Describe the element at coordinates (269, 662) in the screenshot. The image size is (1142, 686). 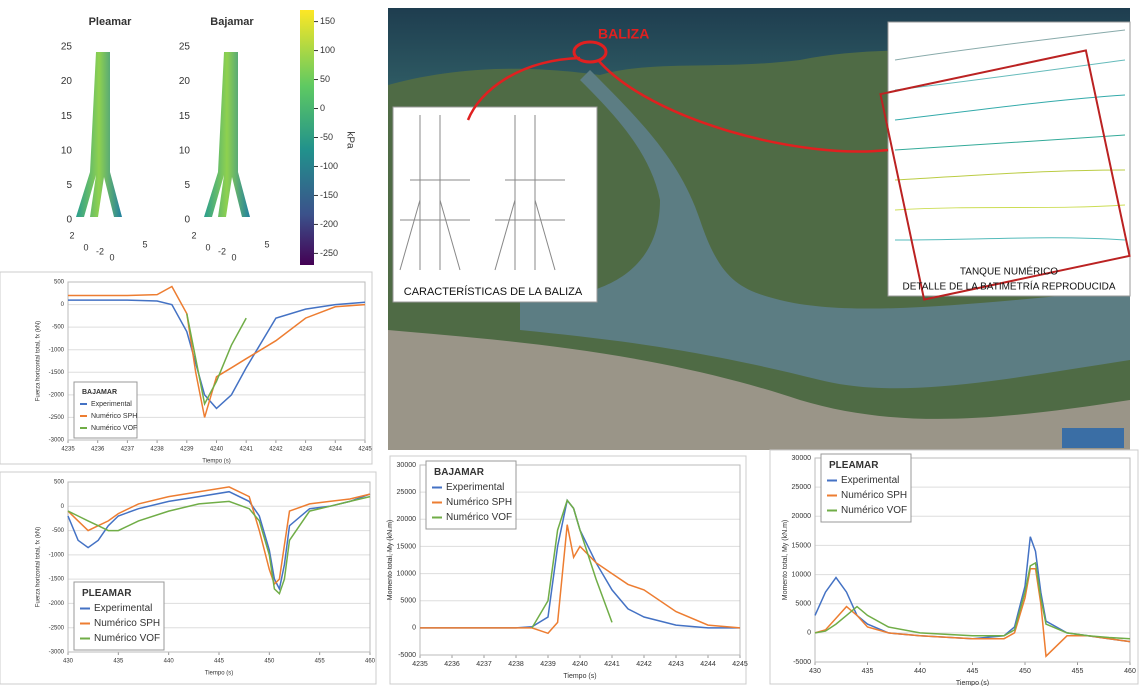
I see `x-tick-label: 450` at that location.